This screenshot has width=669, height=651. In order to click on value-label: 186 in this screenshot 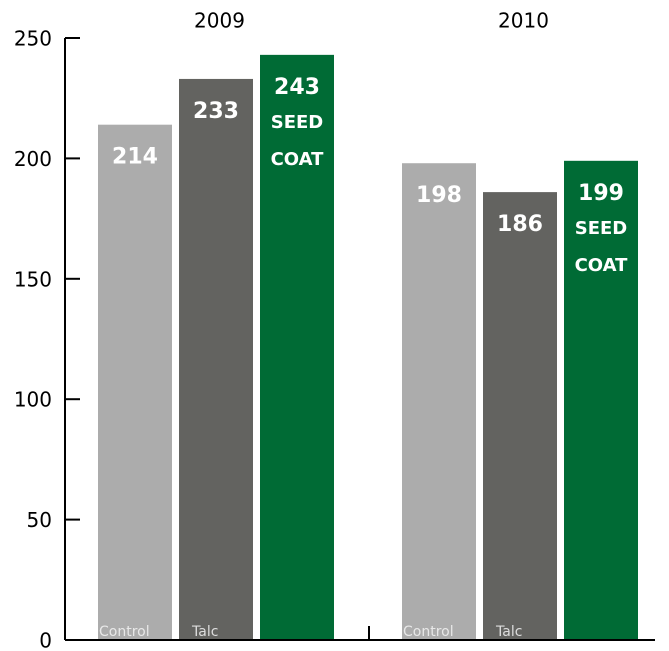, I will do `click(520, 224)`.